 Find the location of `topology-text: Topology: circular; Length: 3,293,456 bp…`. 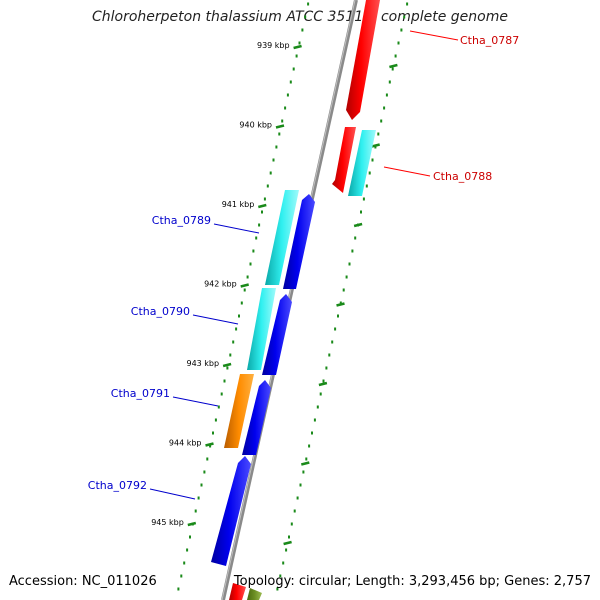

topology-text: Topology: circular; Length: 3,293,456 bp… is located at coordinates (412, 581).